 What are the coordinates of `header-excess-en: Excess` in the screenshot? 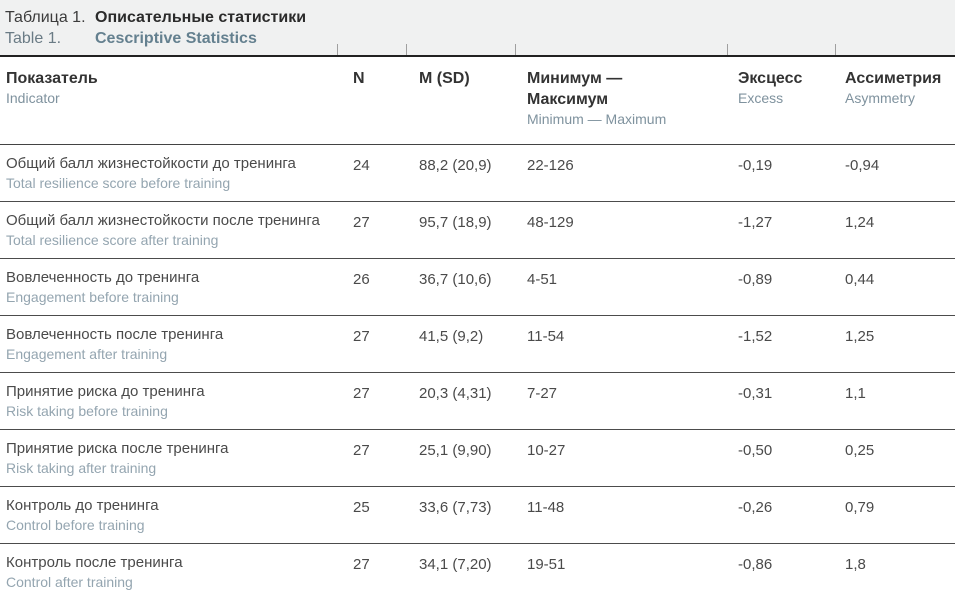 It's located at (761, 98).